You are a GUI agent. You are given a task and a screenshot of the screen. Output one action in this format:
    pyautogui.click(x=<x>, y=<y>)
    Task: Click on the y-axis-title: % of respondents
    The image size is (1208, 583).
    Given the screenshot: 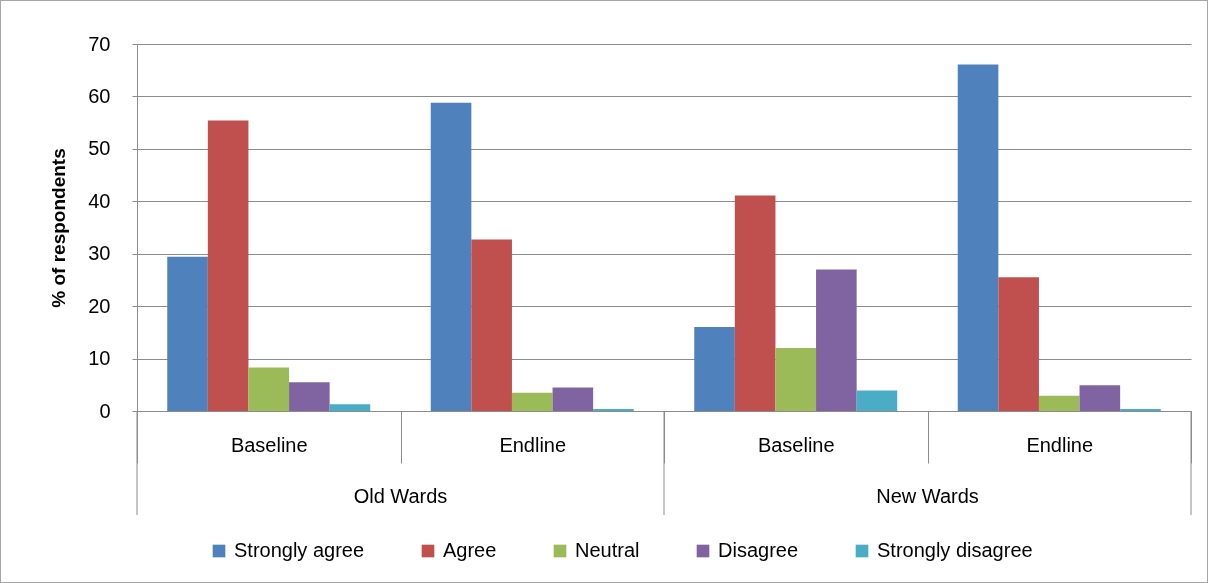 What is the action you would take?
    pyautogui.click(x=59, y=228)
    